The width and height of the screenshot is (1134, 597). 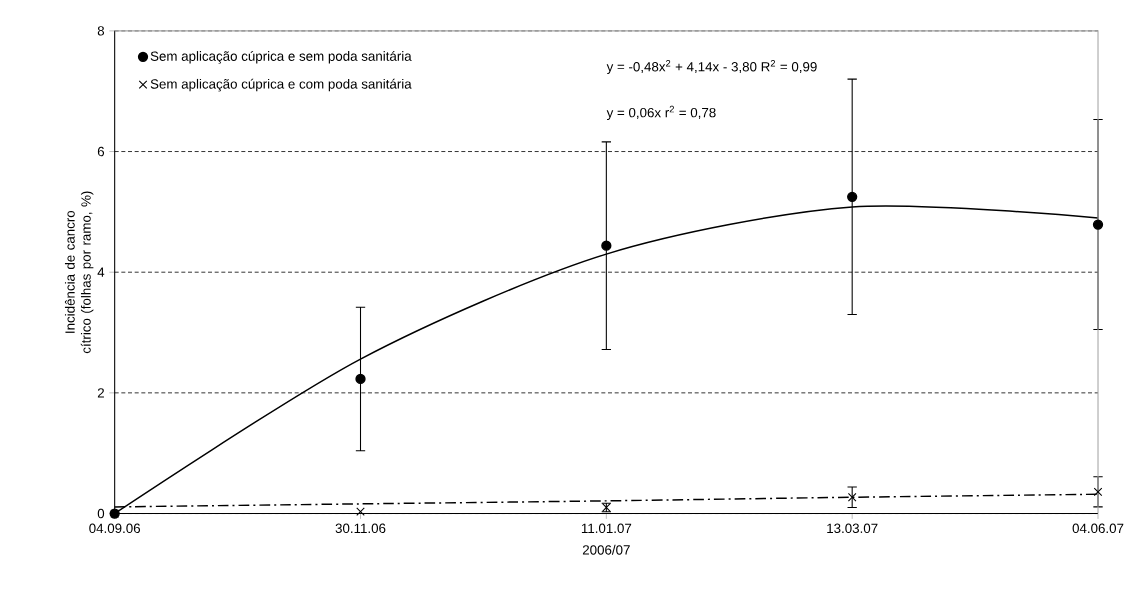 I want to click on annotation: y = -0,48x$^{2}$ + 4,14x - 3,80 R$^{2}$ = 0,99, so click(x=711, y=67).